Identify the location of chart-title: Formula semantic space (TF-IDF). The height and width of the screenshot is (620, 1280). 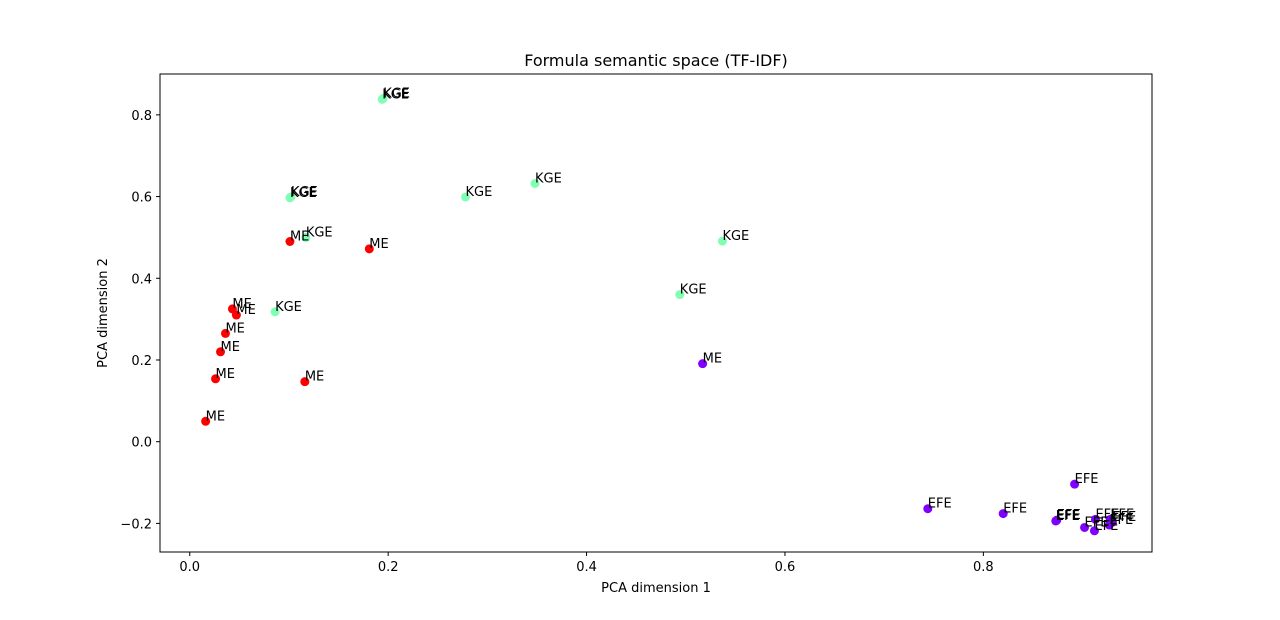
(656, 60).